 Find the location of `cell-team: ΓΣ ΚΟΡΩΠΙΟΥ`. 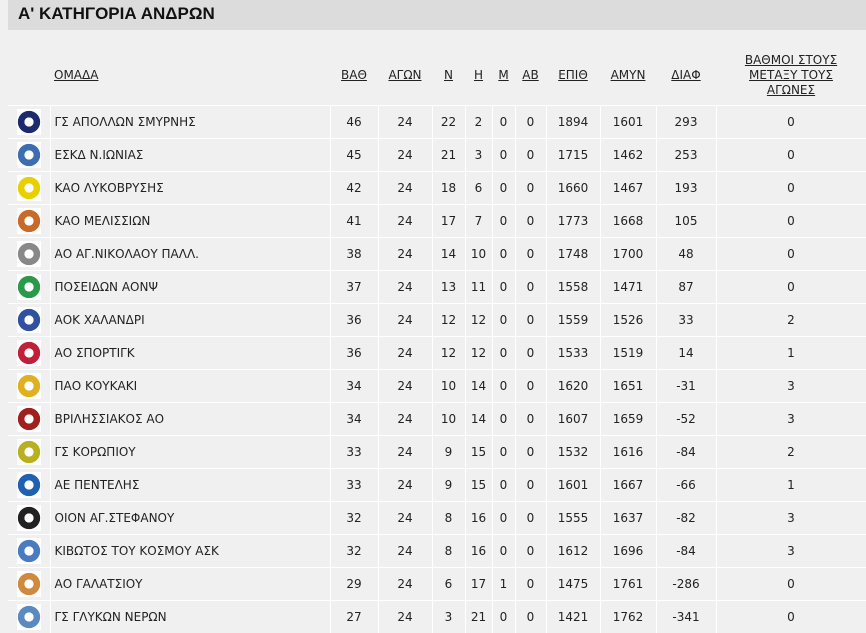

cell-team: ΓΣ ΚΟΡΩΠΙΟΥ is located at coordinates (190, 452).